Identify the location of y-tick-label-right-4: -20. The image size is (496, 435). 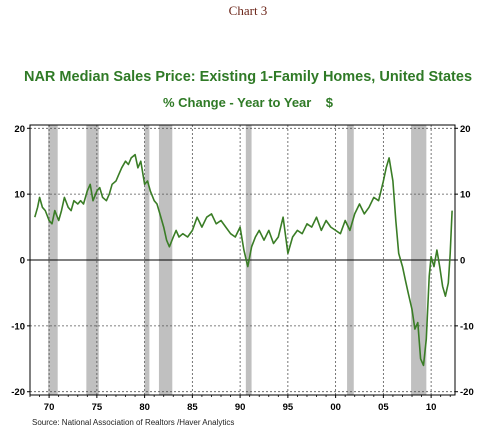
(467, 392).